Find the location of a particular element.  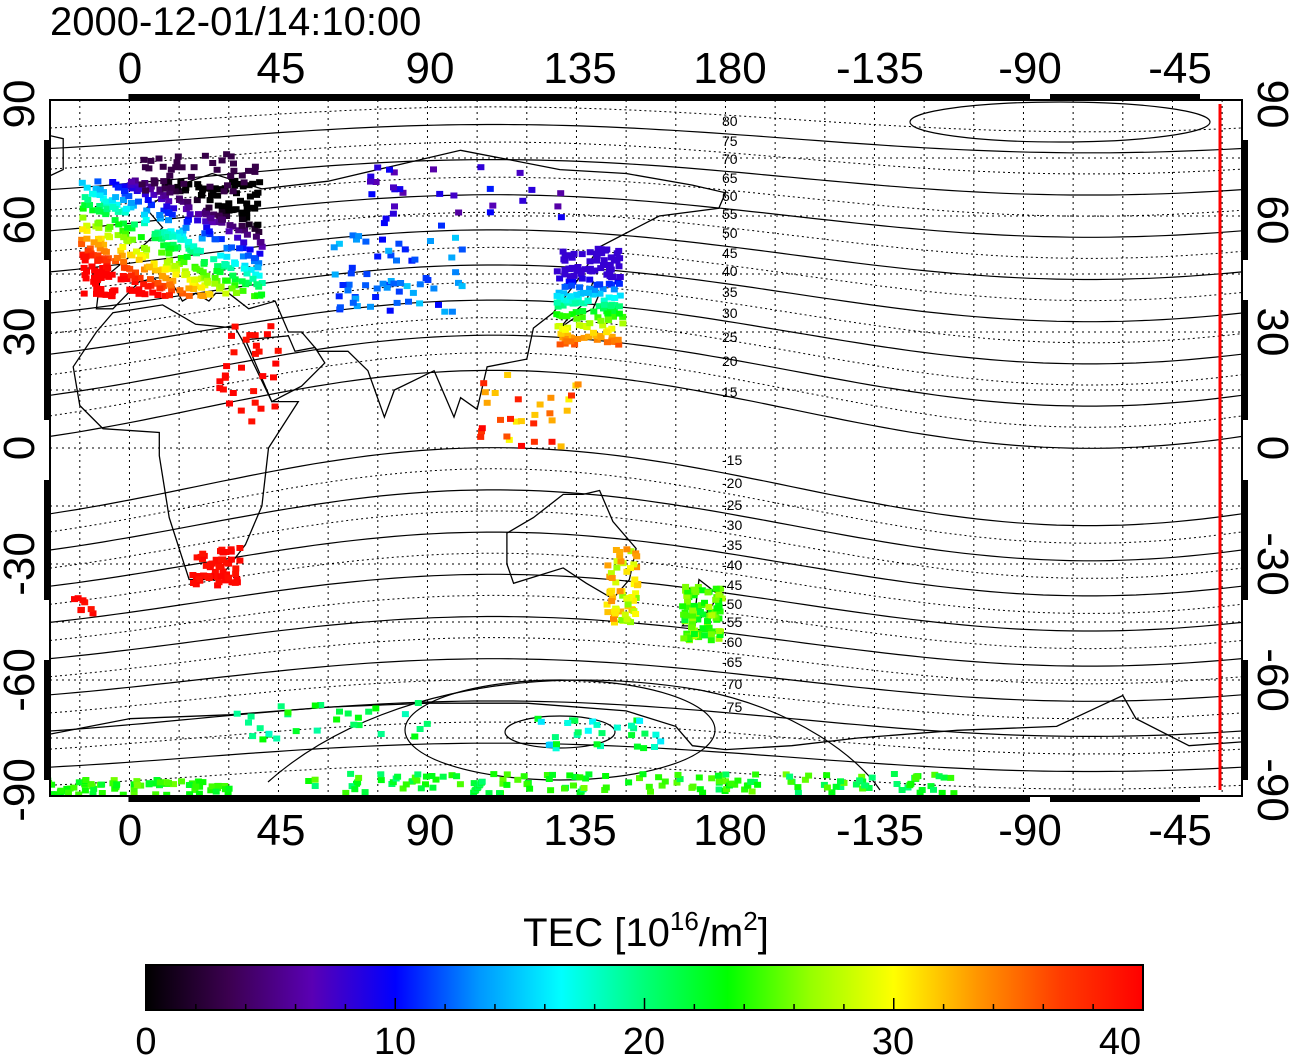

contour-label: 50 is located at coordinates (730, 233).